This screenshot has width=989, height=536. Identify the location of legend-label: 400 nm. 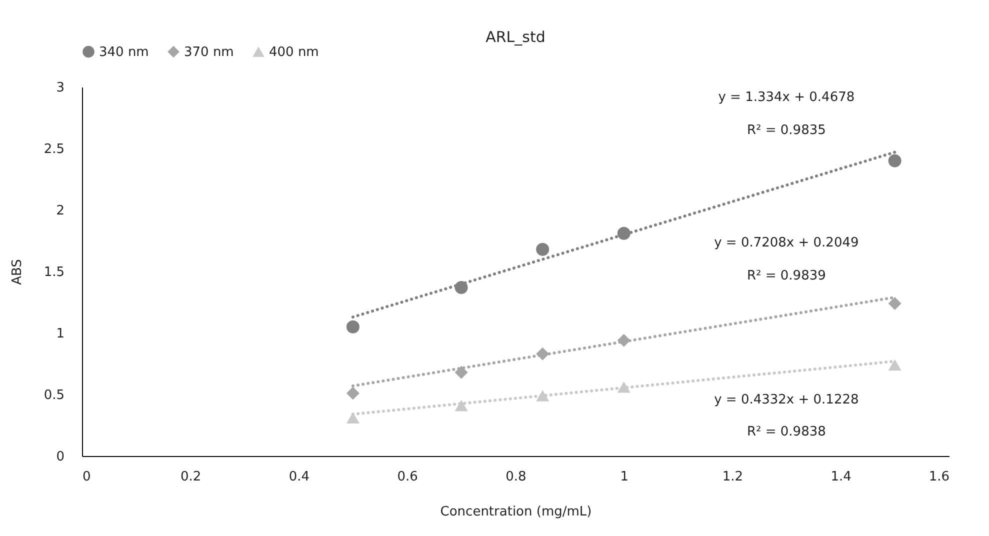
(294, 52).